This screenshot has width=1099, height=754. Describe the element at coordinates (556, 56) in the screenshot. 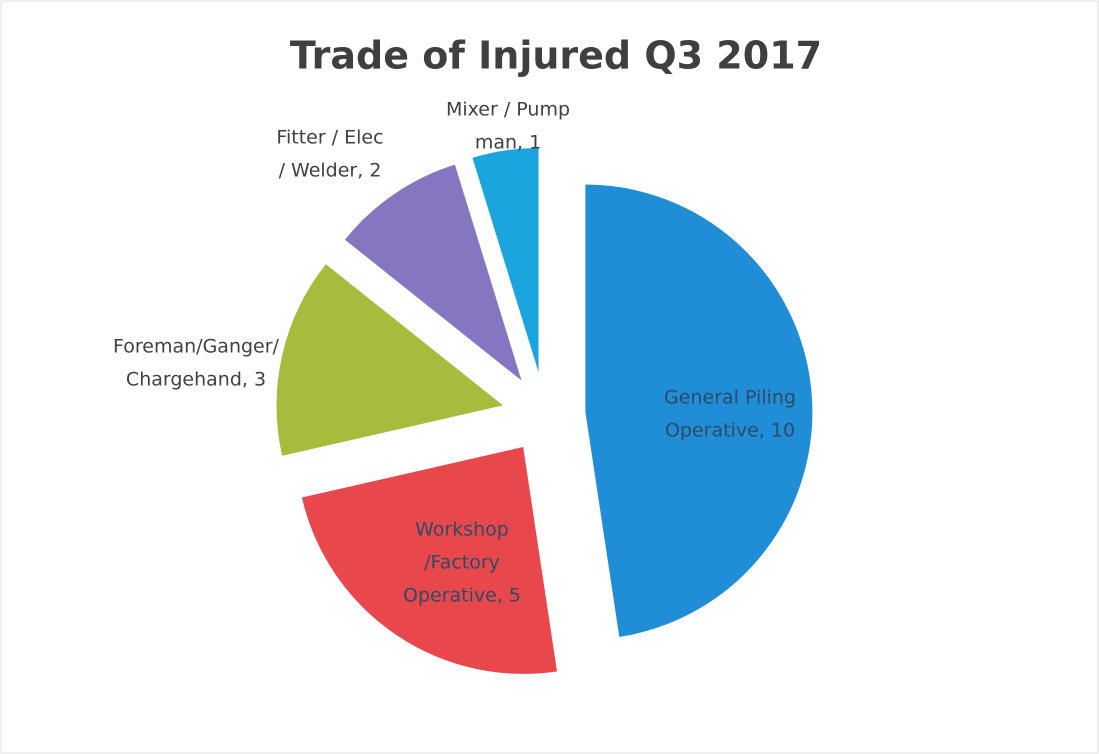

I see `chart-title: Trade of Injured Q3 2017` at that location.